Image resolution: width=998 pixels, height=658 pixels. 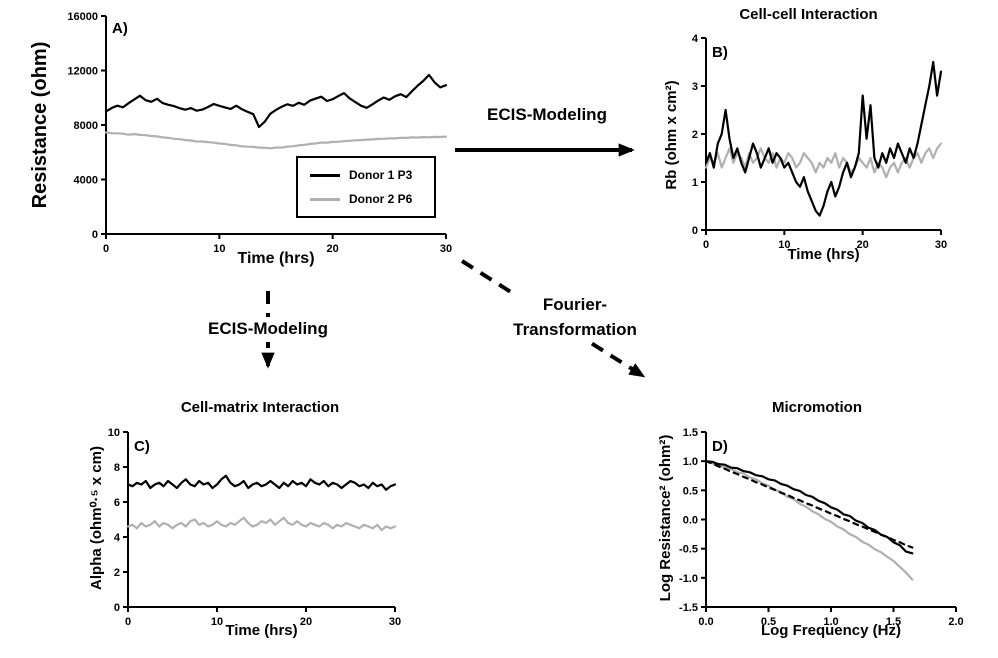 I want to click on donor1-line-swatch, so click(x=325, y=175).